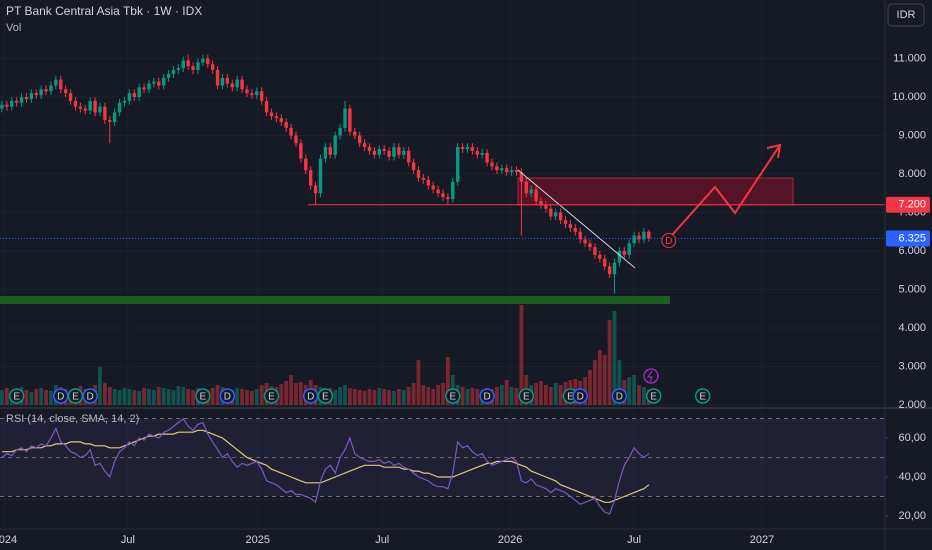 This screenshot has width=932, height=550. I want to click on dividend-marker, so click(669, 240).